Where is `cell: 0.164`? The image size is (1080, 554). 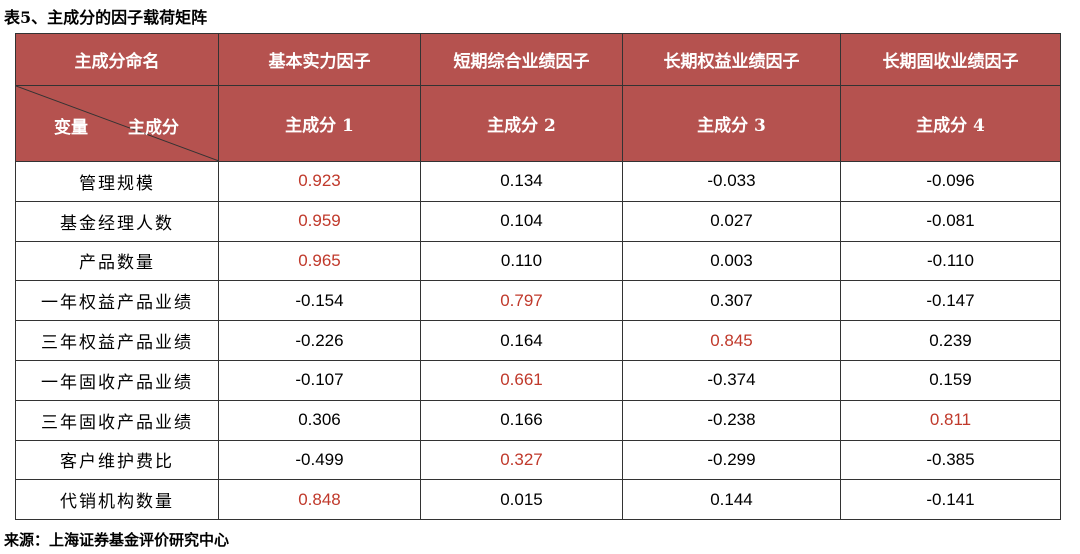 cell: 0.164 is located at coordinates (521, 340).